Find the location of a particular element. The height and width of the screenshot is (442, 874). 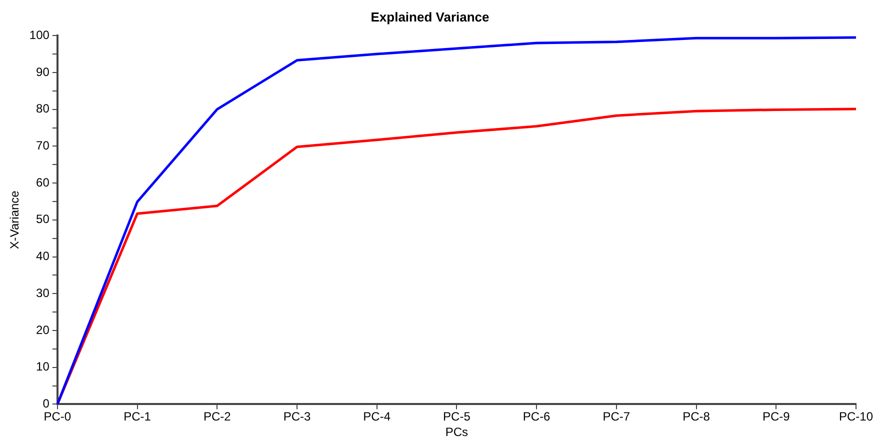

y-tick-label: 50 is located at coordinates (43, 219).